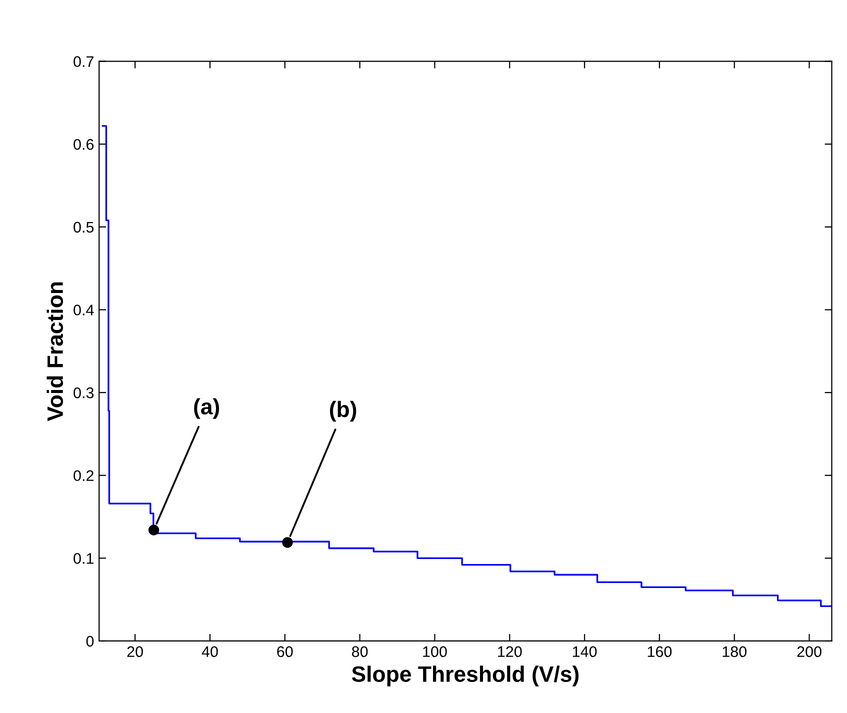 The image size is (847, 713). Describe the element at coordinates (285, 652) in the screenshot. I see `x-tick-label: 60` at that location.